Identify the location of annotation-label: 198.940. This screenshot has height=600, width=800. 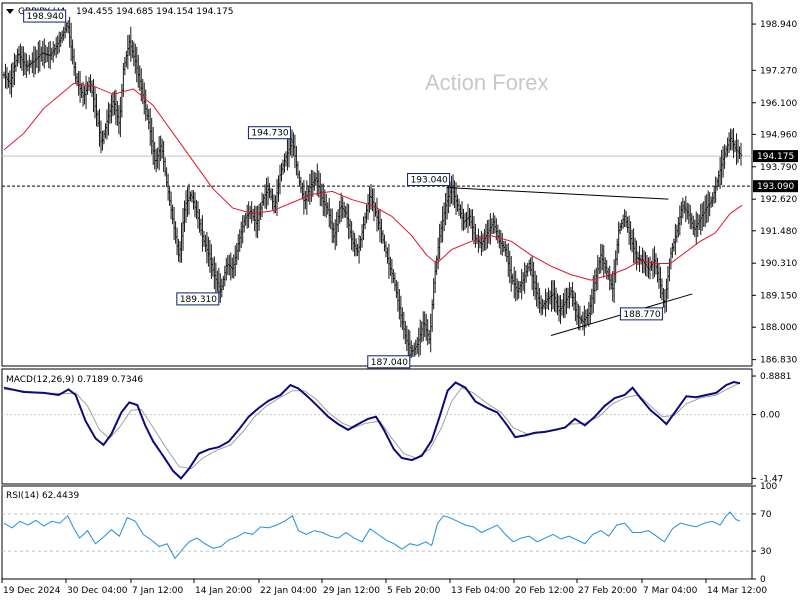
(46, 17).